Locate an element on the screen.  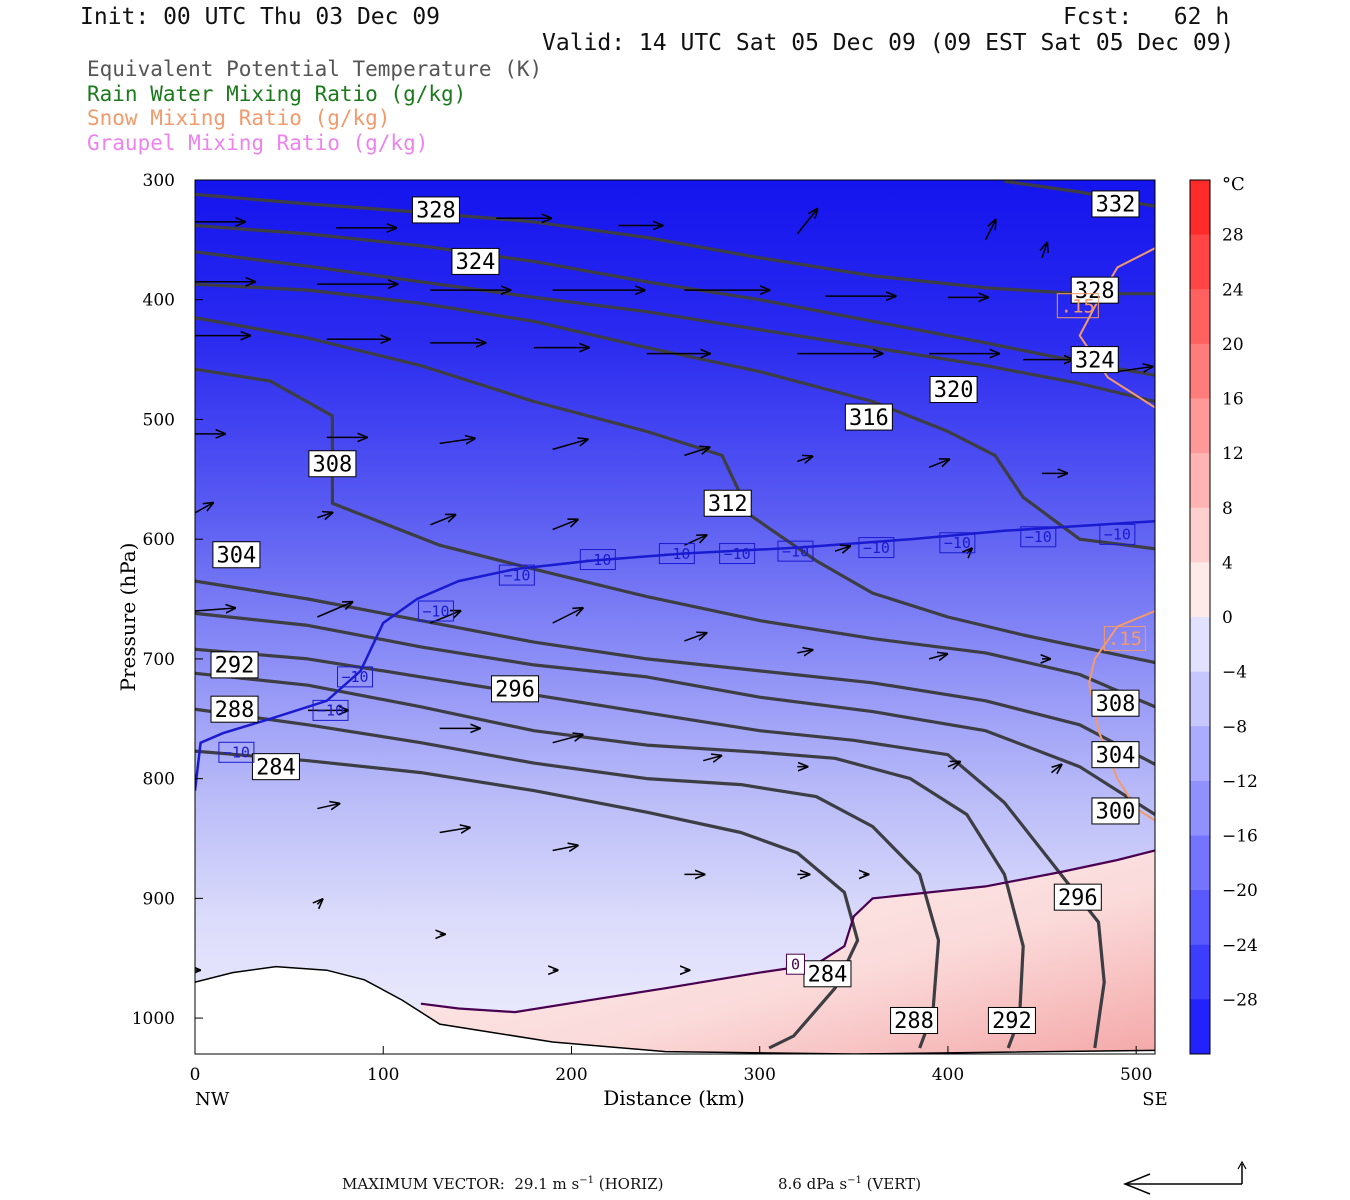
colorbar-tick-label: −20 is located at coordinates (1240, 891).